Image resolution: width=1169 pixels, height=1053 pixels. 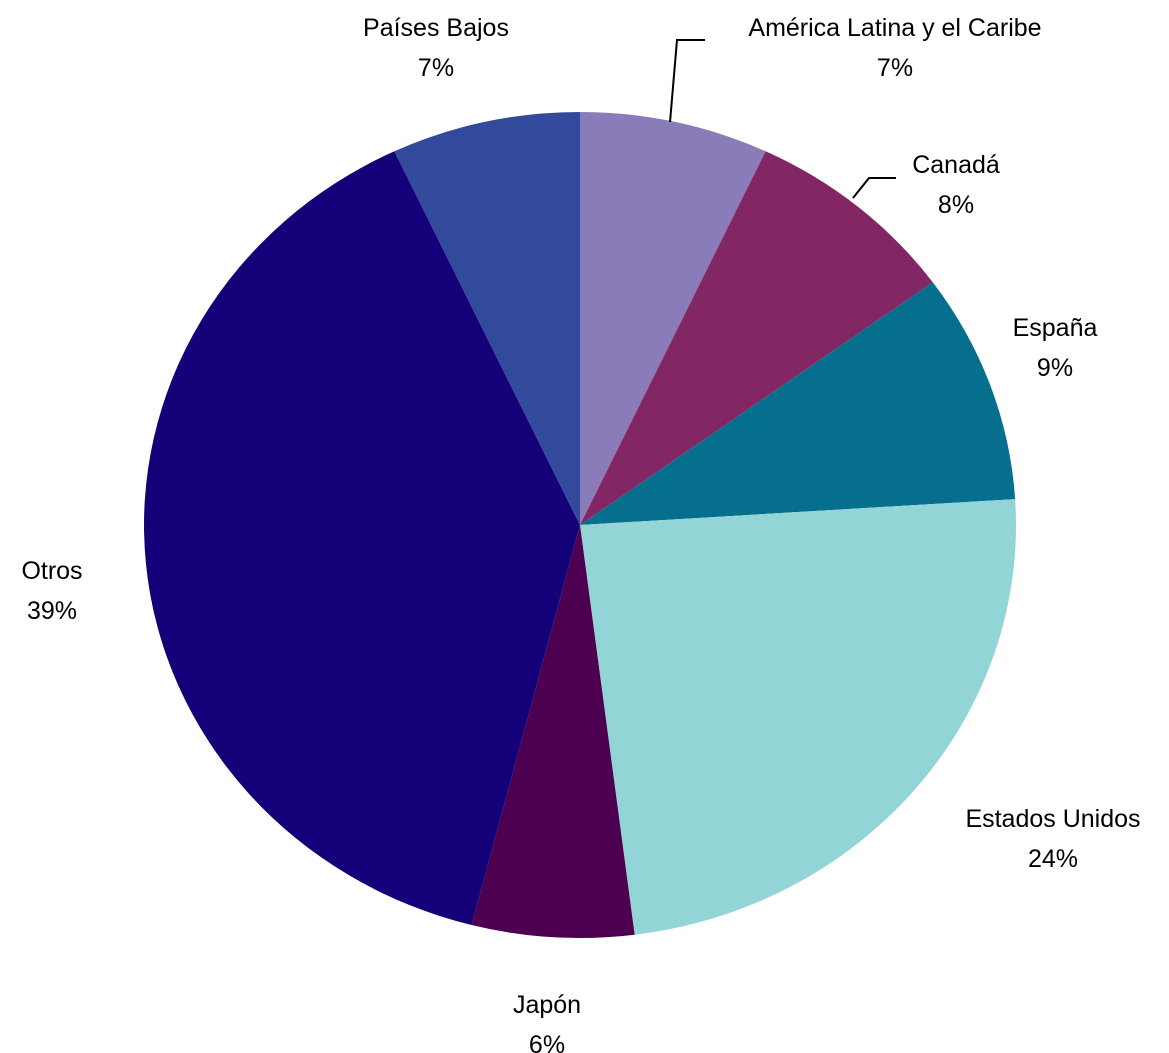 What do you see at coordinates (51, 571) in the screenshot?
I see `slice-label-name: Otros` at bounding box center [51, 571].